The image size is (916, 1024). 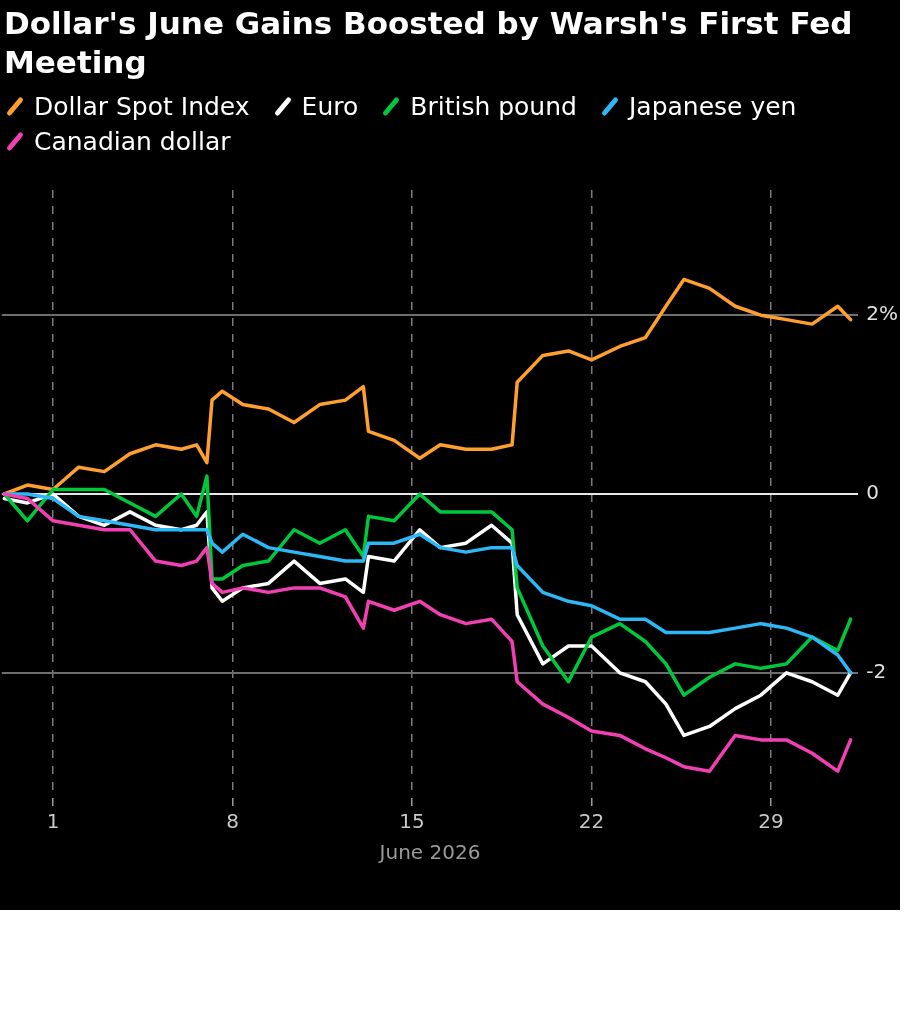 What do you see at coordinates (412, 820) in the screenshot?
I see `x-tick-label: 15` at bounding box center [412, 820].